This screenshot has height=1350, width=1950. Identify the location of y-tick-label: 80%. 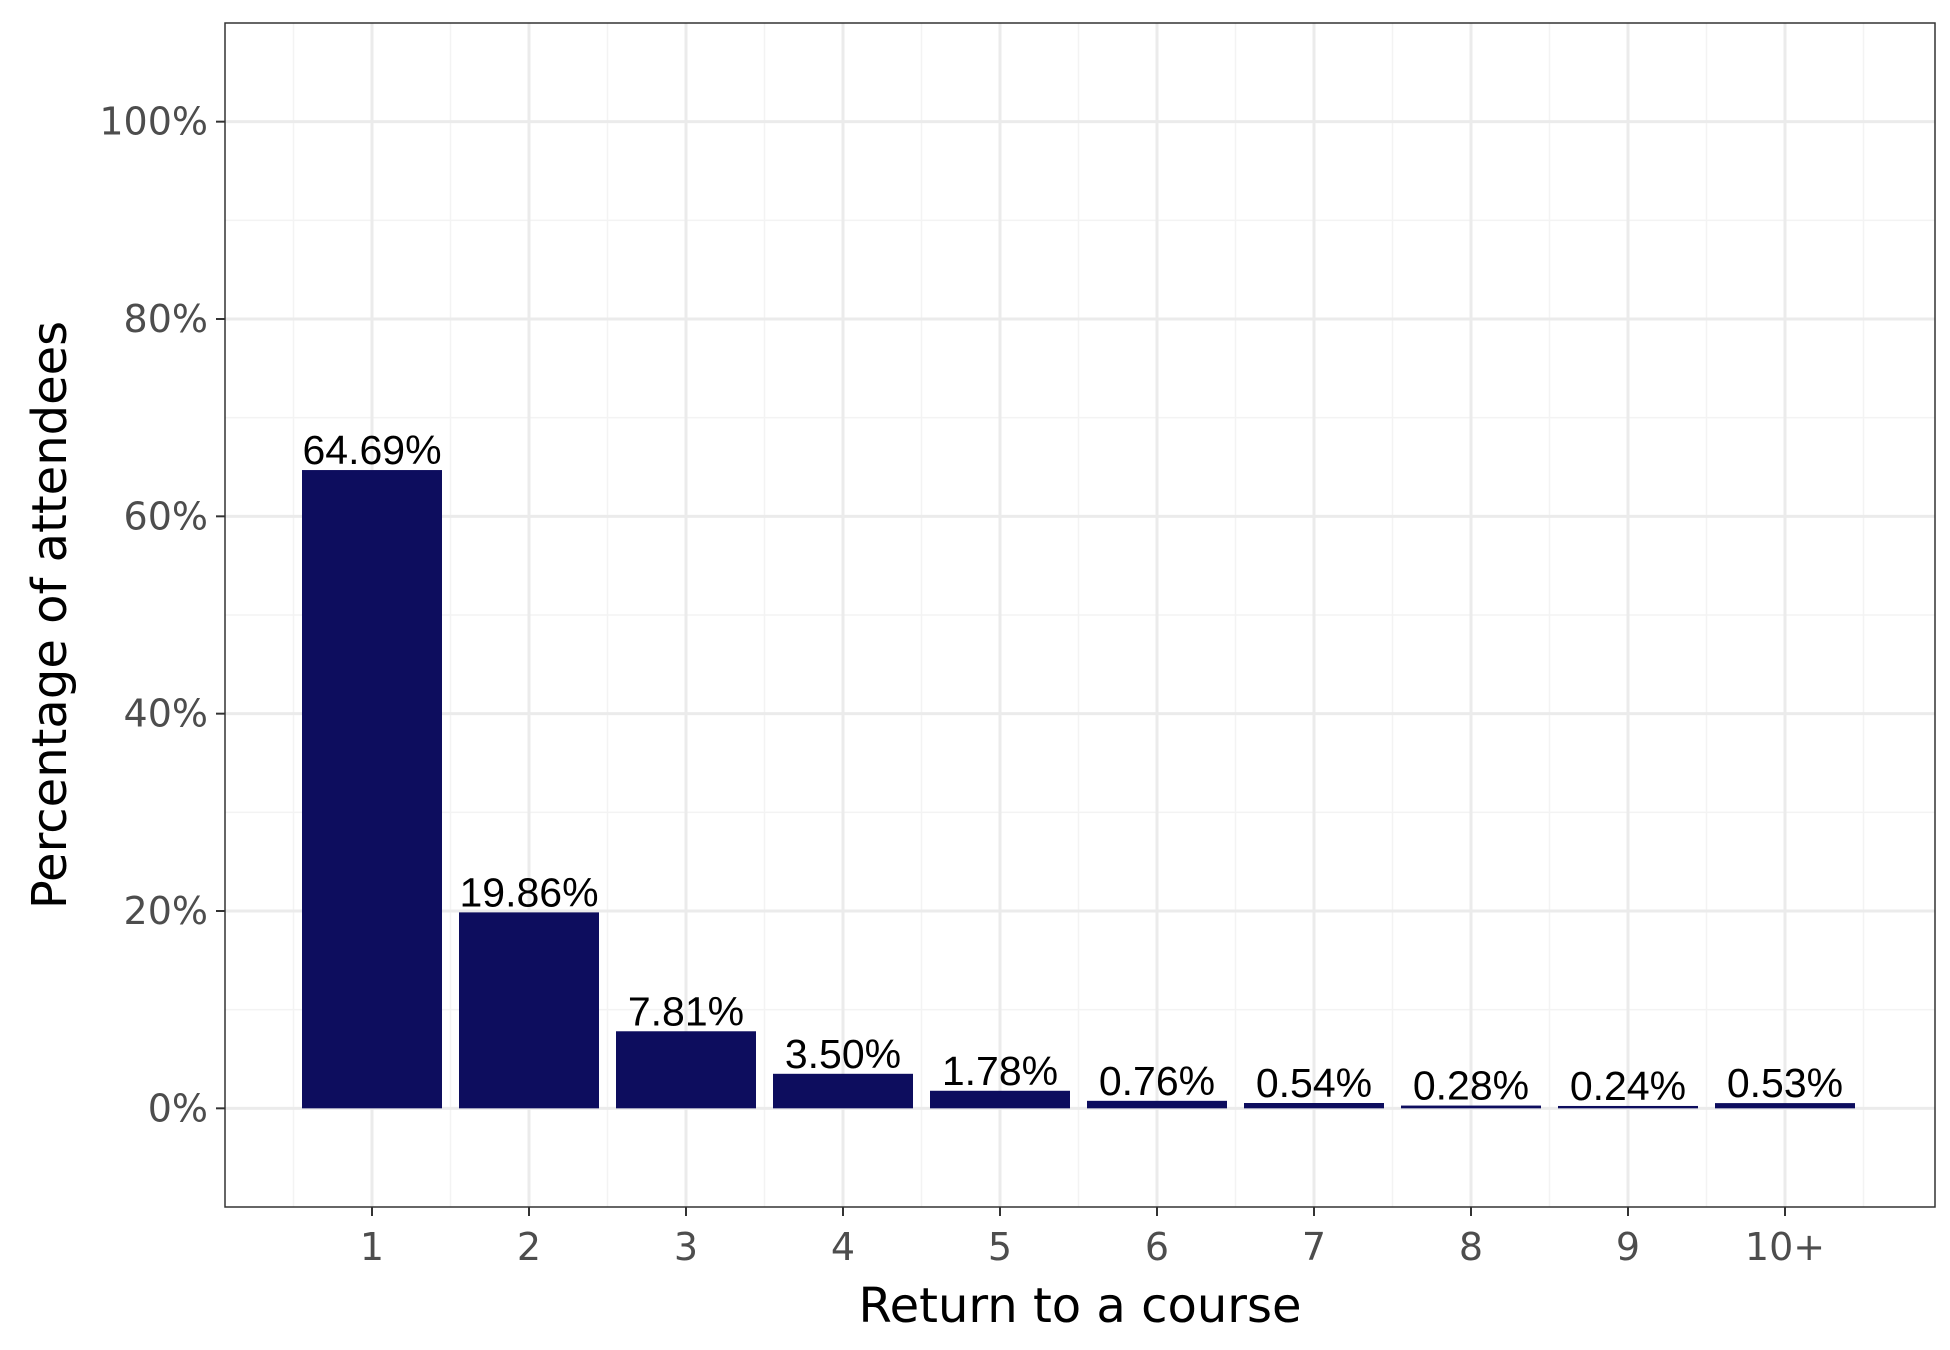
(166, 319).